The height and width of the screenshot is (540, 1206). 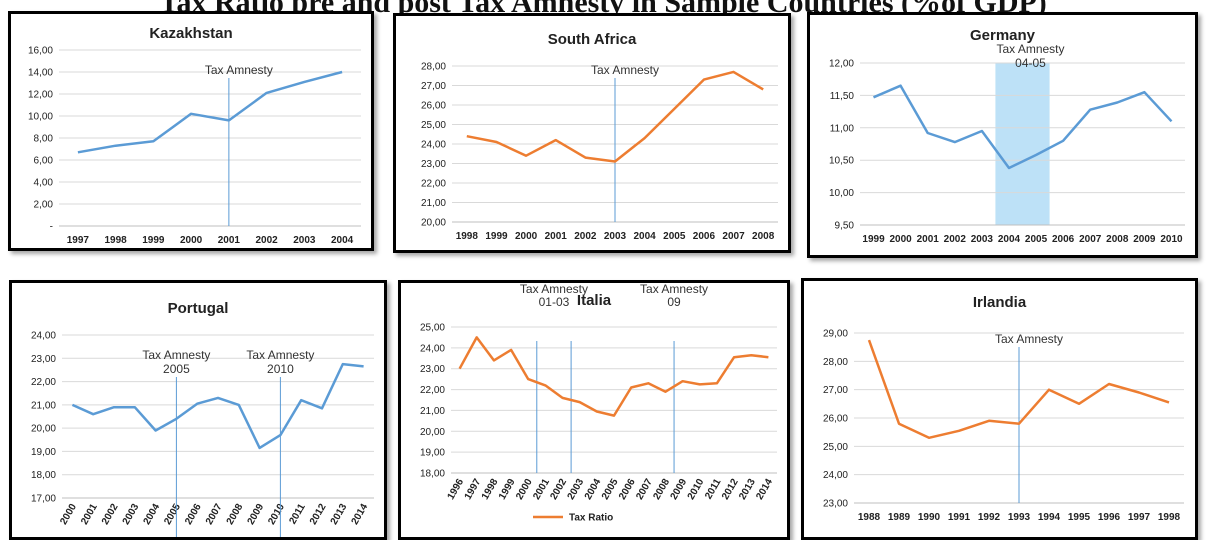 What do you see at coordinates (1109, 517) in the screenshot?
I see `x-tick-label: 1996` at bounding box center [1109, 517].